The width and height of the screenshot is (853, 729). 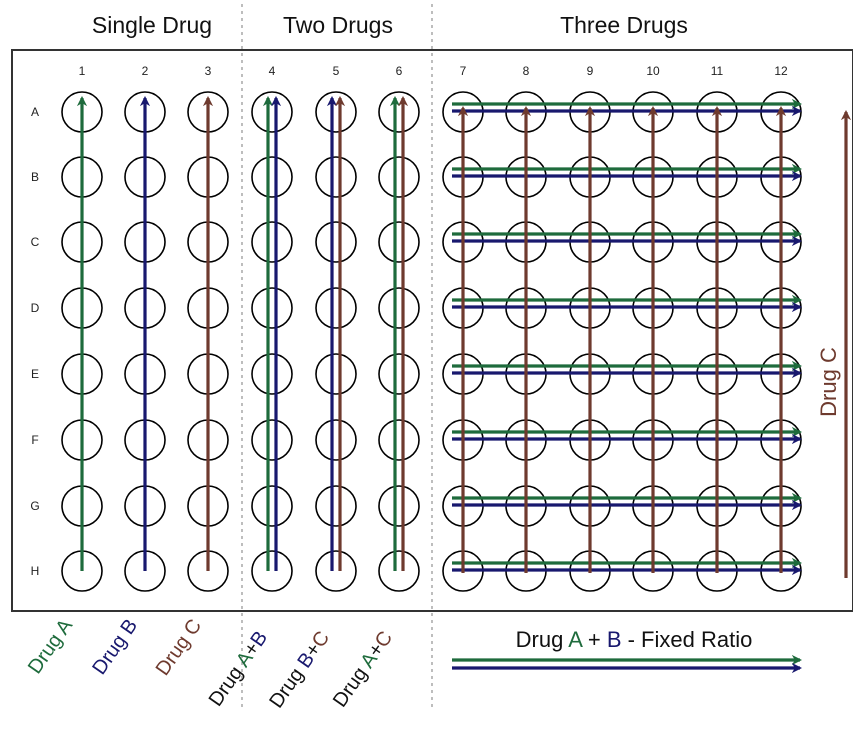 I want to click on column-label-1: 1, so click(x=82, y=71).